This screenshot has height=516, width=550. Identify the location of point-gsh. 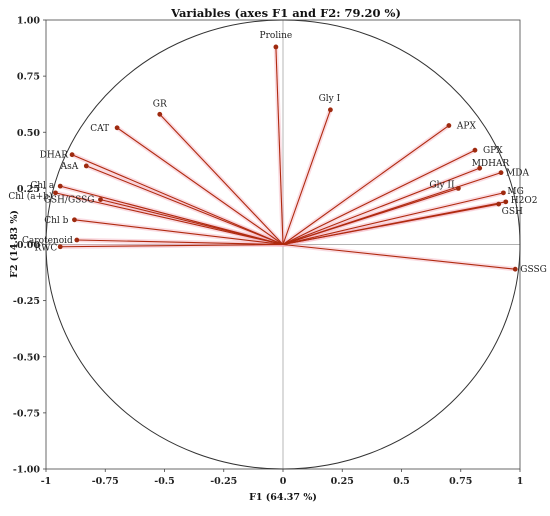
(499, 204).